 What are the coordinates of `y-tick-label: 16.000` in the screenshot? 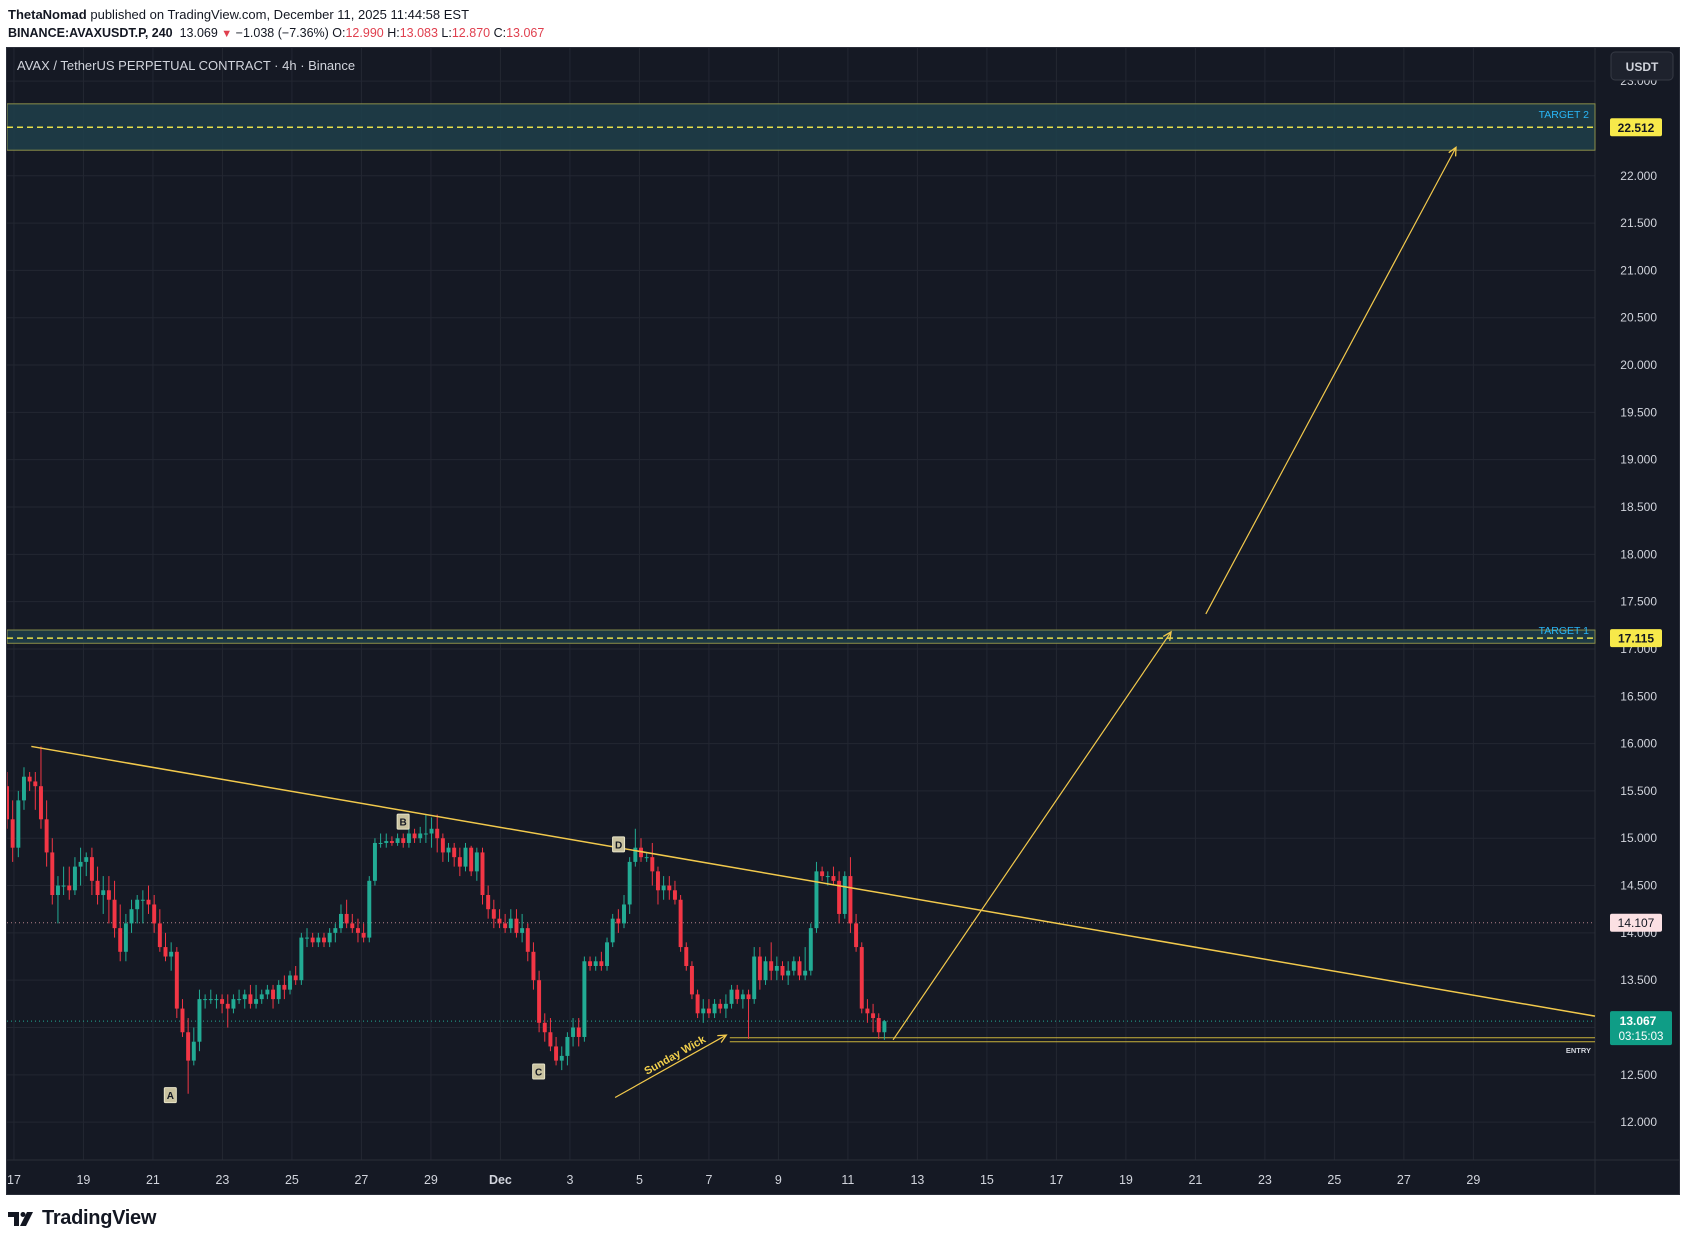 It's located at (1638, 744).